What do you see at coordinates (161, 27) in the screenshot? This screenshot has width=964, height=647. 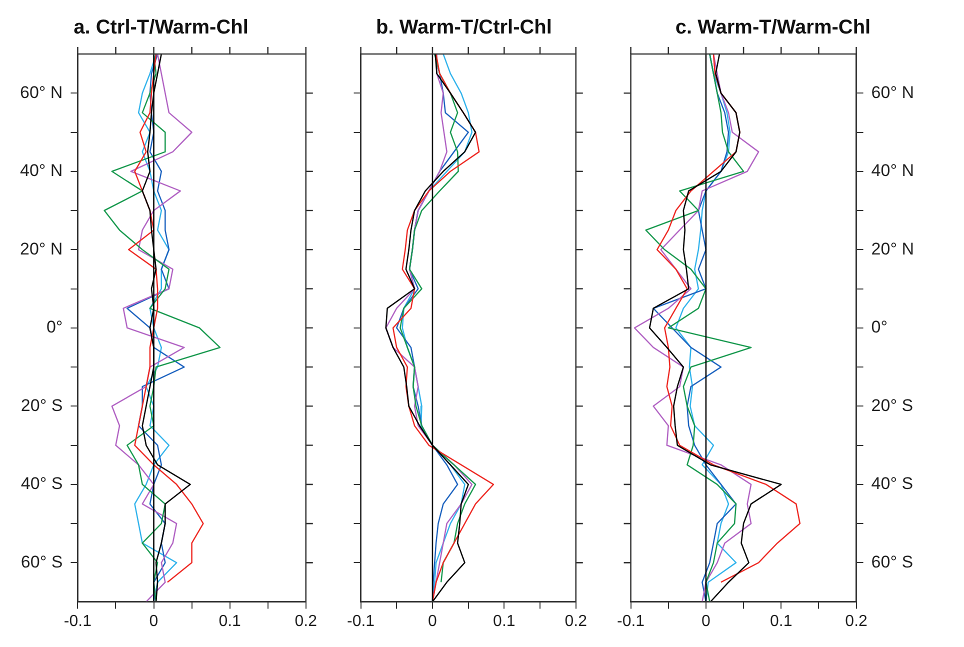 I see `chart-title: a. Ctrl-T/Warm-Chl` at bounding box center [161, 27].